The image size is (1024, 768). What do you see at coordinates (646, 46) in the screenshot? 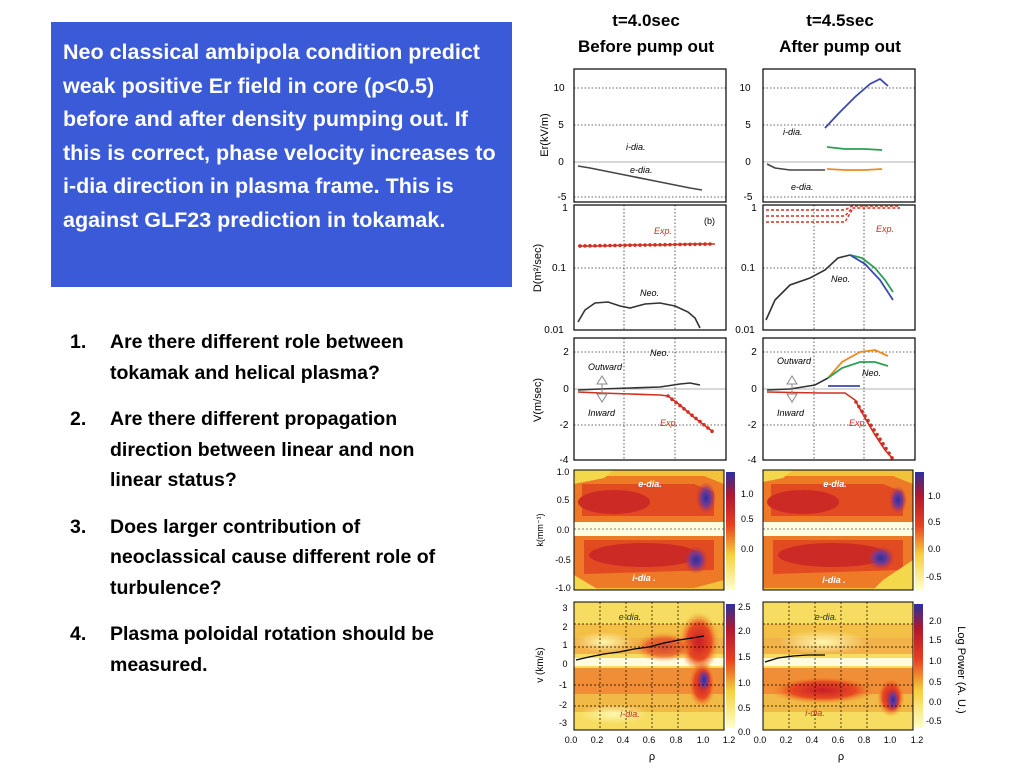
I see `column-label: Before pump out` at bounding box center [646, 46].